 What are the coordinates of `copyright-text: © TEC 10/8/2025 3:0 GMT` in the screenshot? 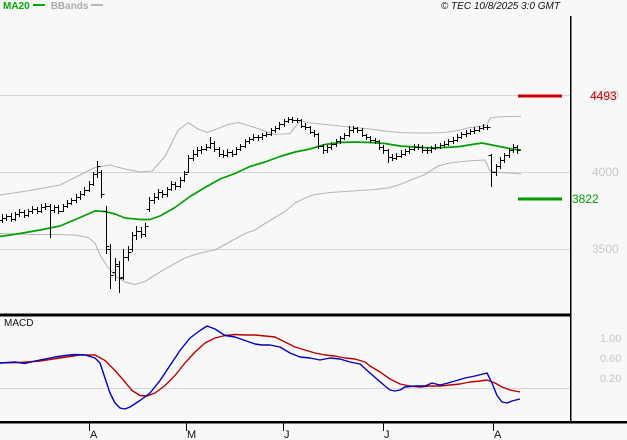 It's located at (500, 6).